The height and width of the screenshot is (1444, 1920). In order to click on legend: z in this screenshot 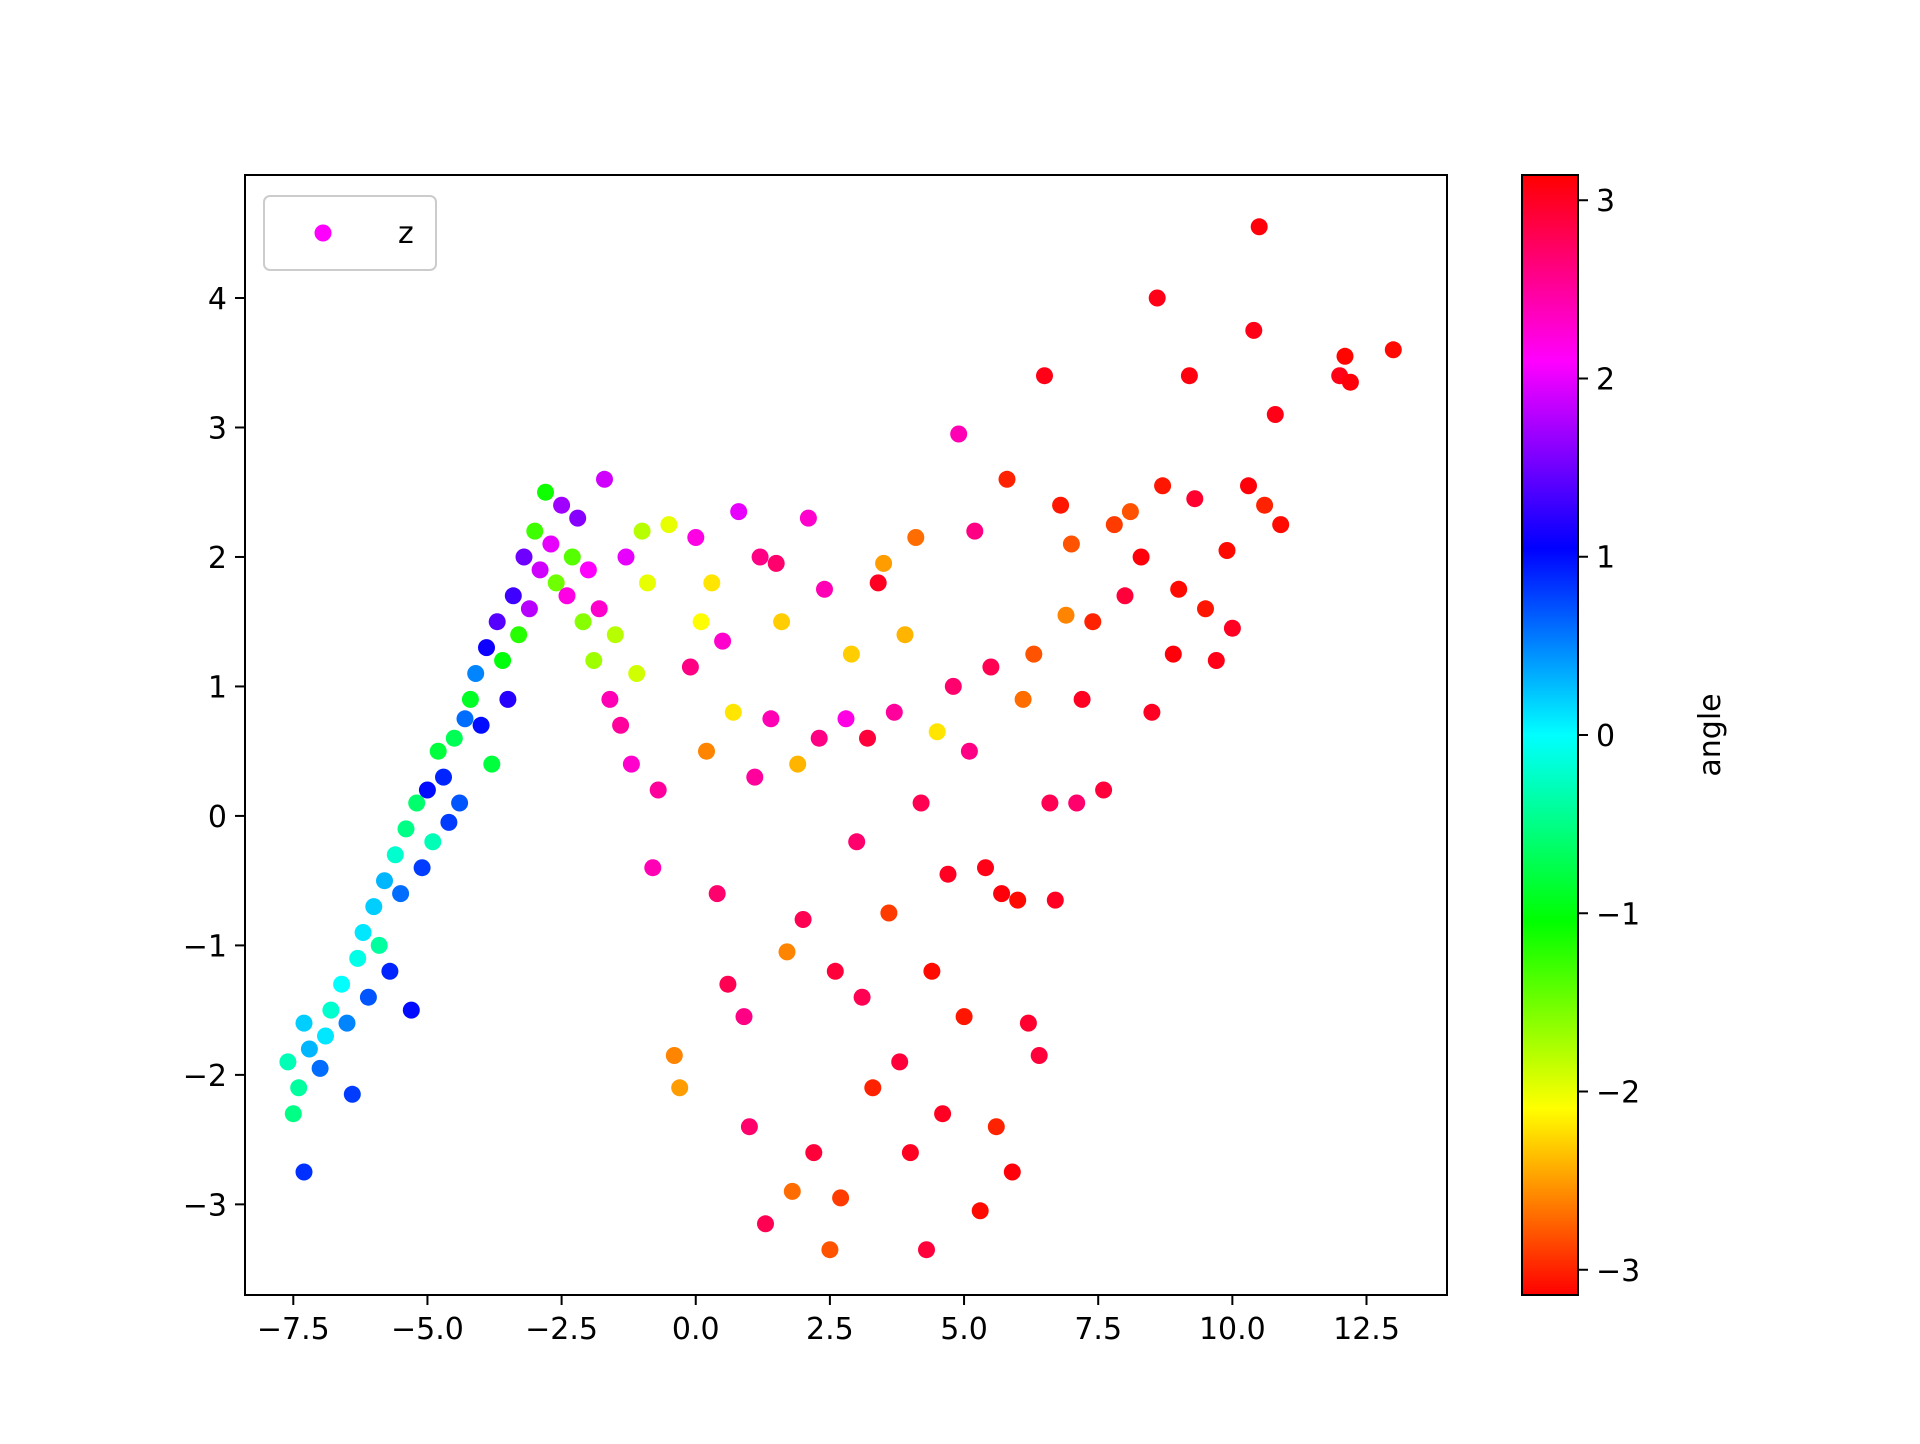, I will do `click(350, 233)`.